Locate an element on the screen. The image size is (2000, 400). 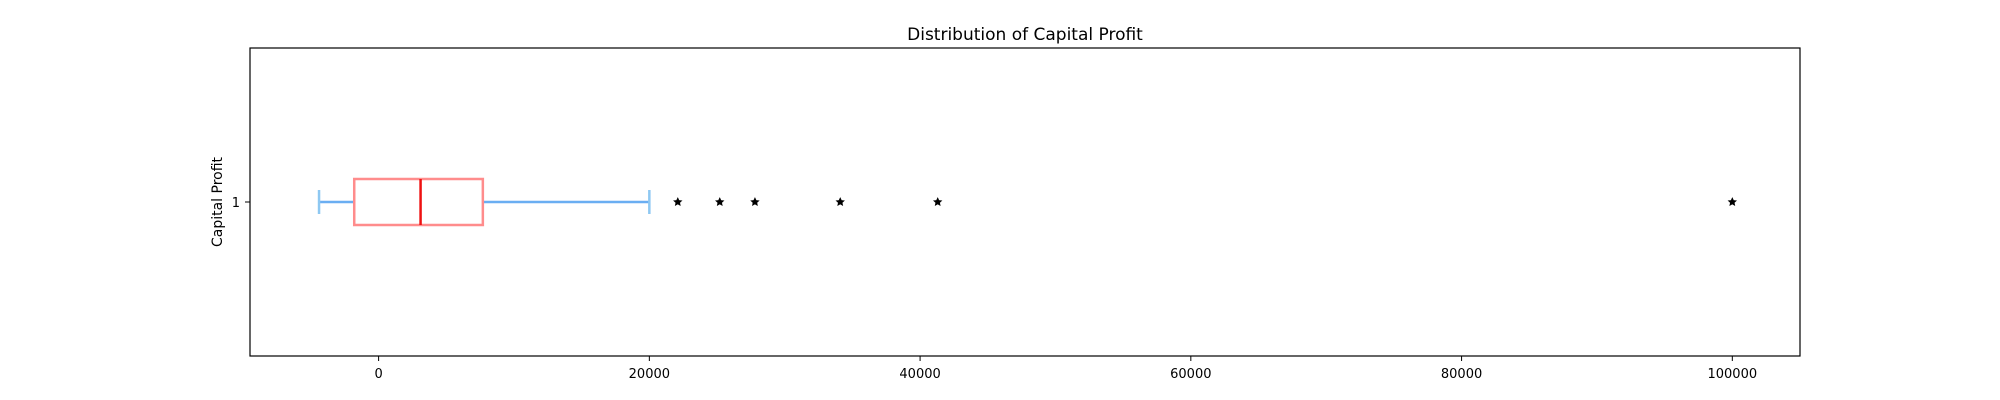
chart-title: Distribution of Capital Profit is located at coordinates (1025, 35).